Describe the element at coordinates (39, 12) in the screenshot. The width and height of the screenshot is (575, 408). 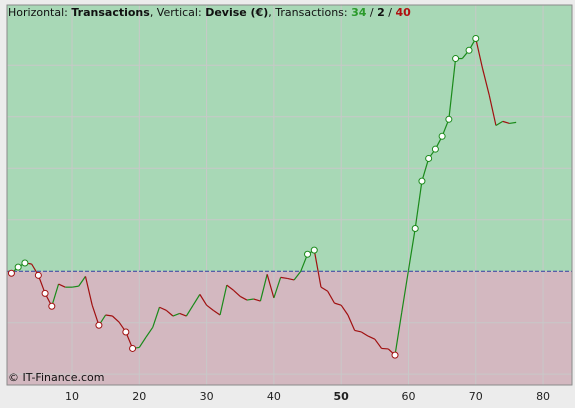
I see `caption-part: Horizontal:` at that location.